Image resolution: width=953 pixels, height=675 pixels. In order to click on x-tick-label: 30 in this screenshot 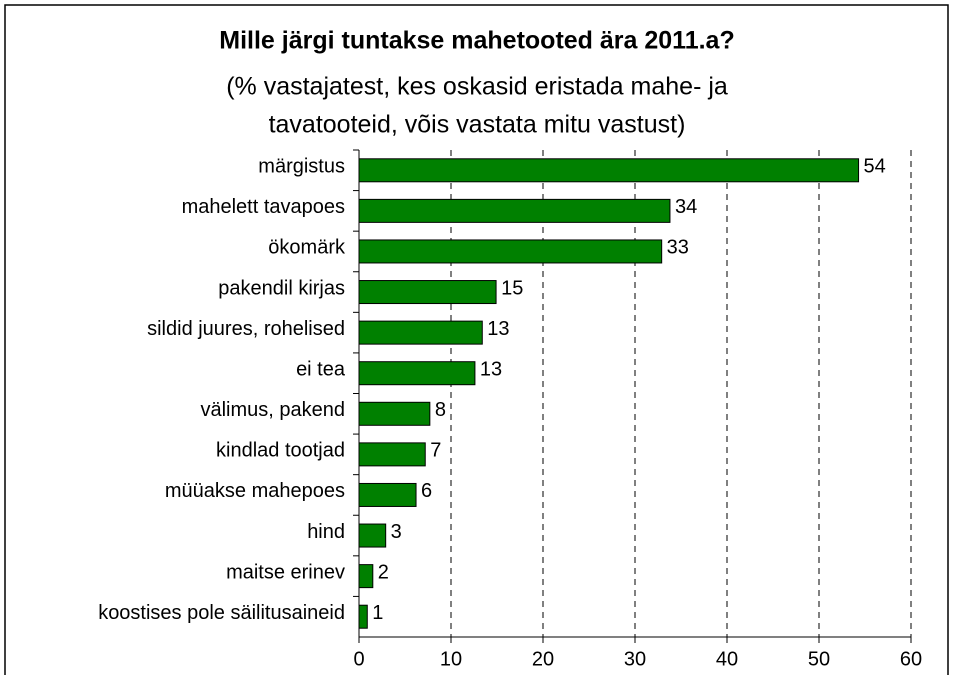, I will do `click(635, 659)`.